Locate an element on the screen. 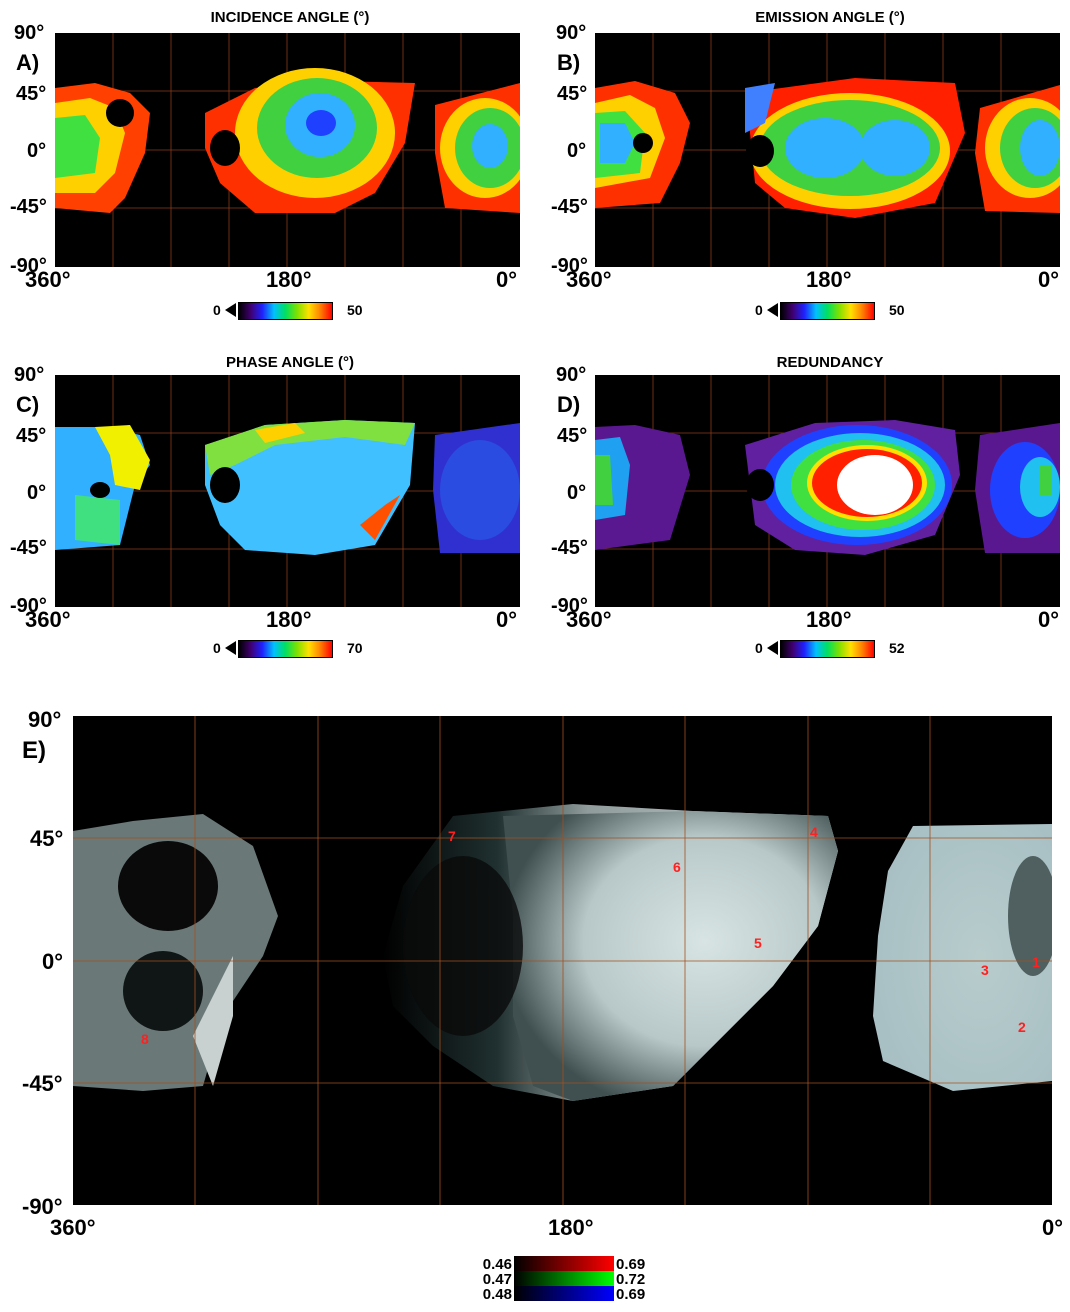 The height and width of the screenshot is (1312, 1070). incidence-angle-map is located at coordinates (287, 150).